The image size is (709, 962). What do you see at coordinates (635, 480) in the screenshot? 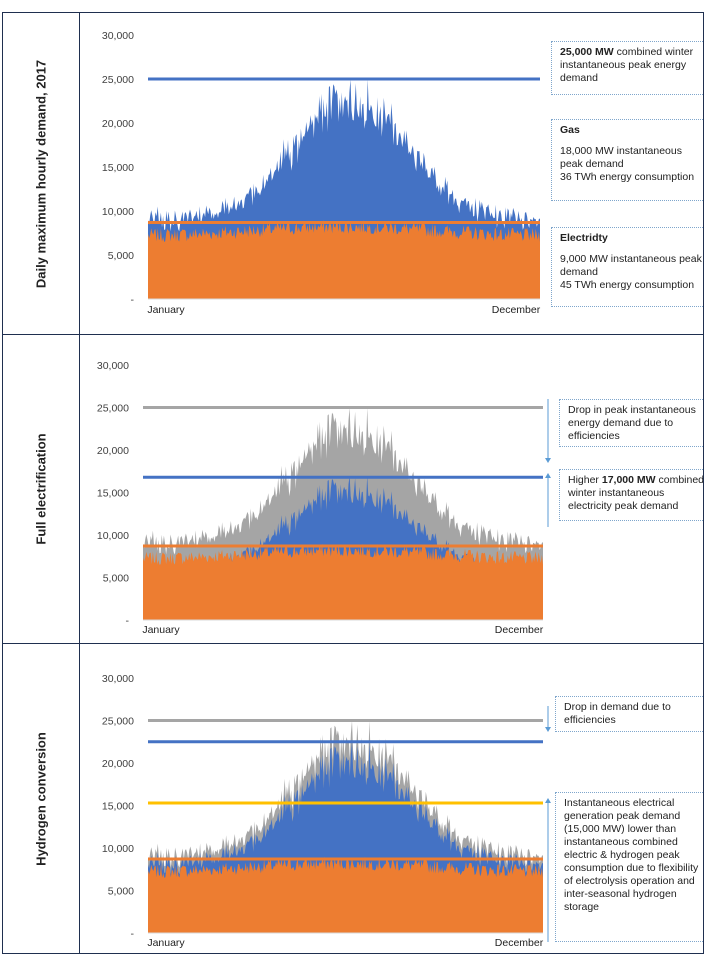
I see `callout-line: Higher 17,000 MW combined` at bounding box center [635, 480].